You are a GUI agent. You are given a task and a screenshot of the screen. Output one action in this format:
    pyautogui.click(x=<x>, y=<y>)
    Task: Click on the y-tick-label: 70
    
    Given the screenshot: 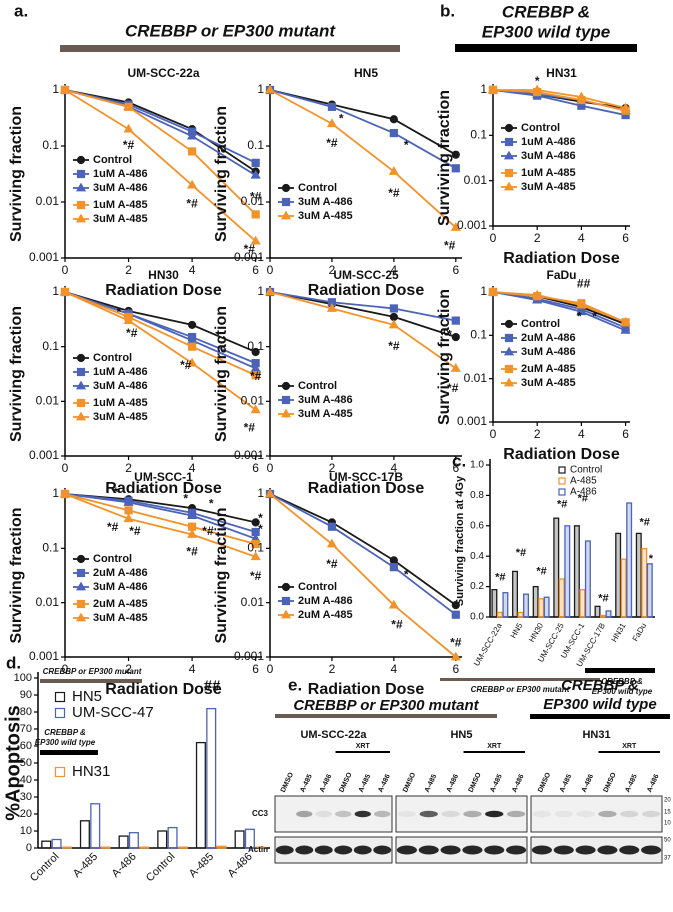 What is the action you would take?
    pyautogui.click(x=26, y=729)
    